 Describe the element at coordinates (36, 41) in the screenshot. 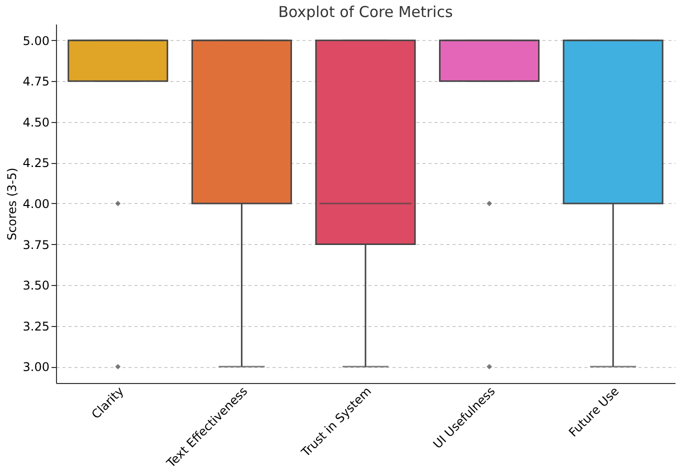

I see `y-tick-label: 5.00` at that location.